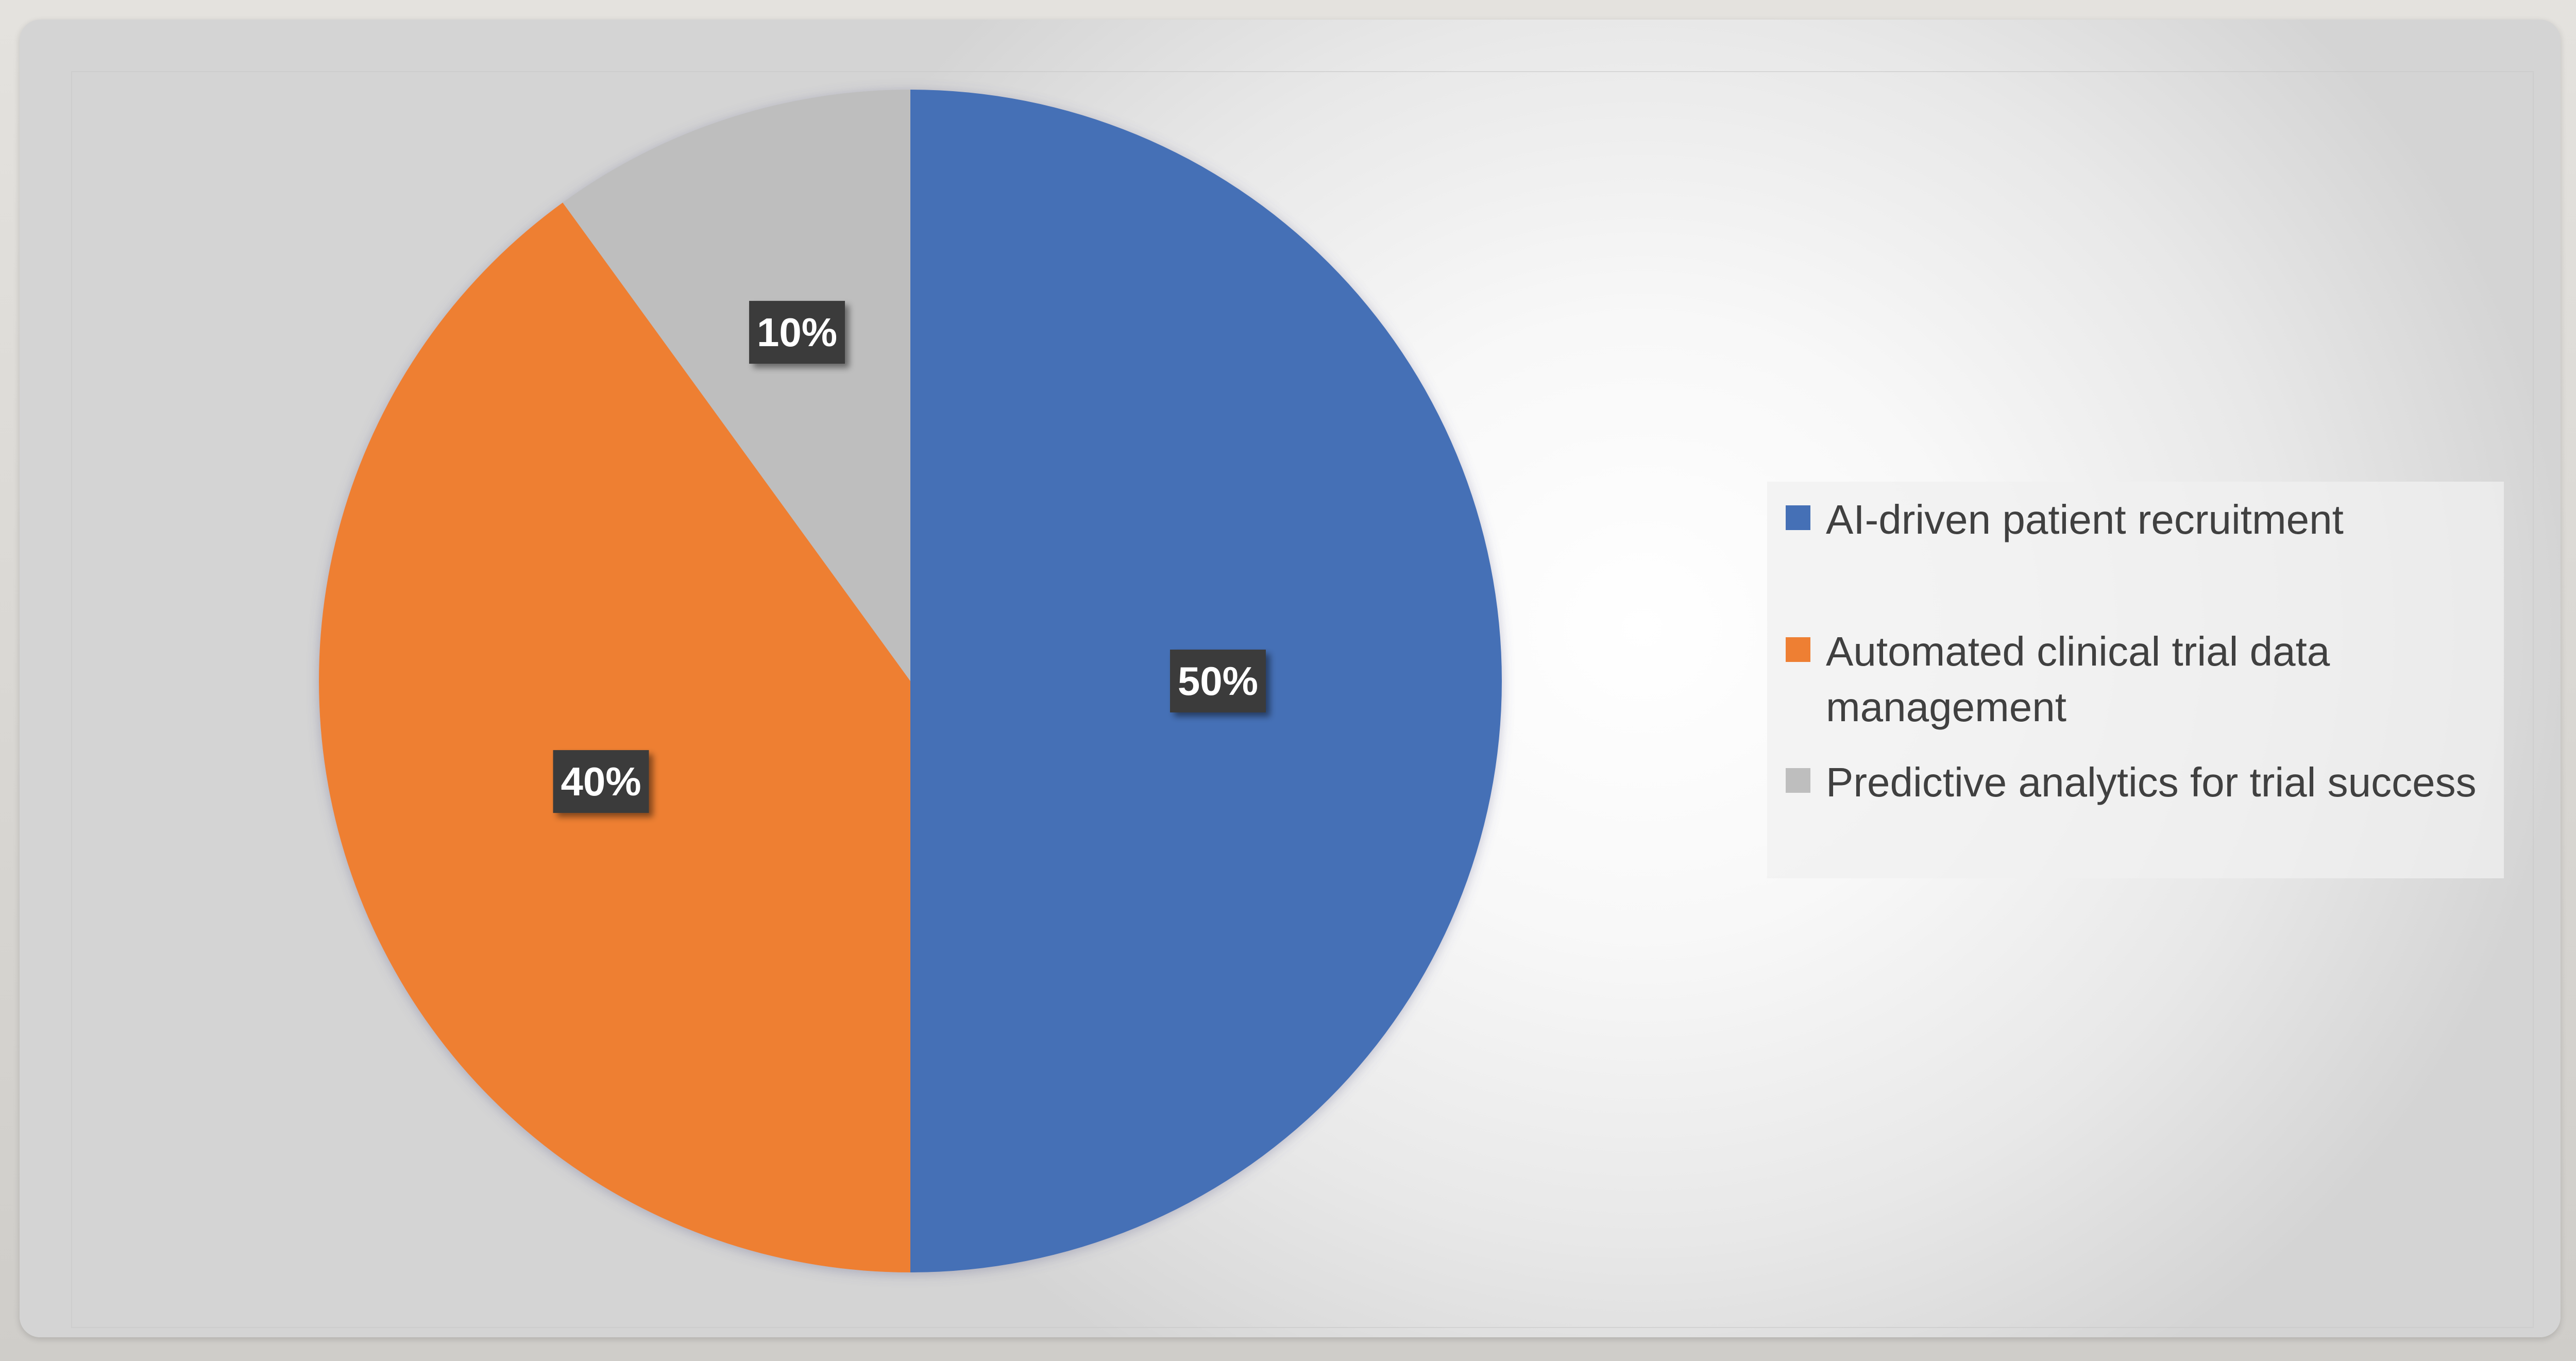  I want to click on legend-item-ai-recruitment: AI-driven patient recruitment, so click(2146, 520).